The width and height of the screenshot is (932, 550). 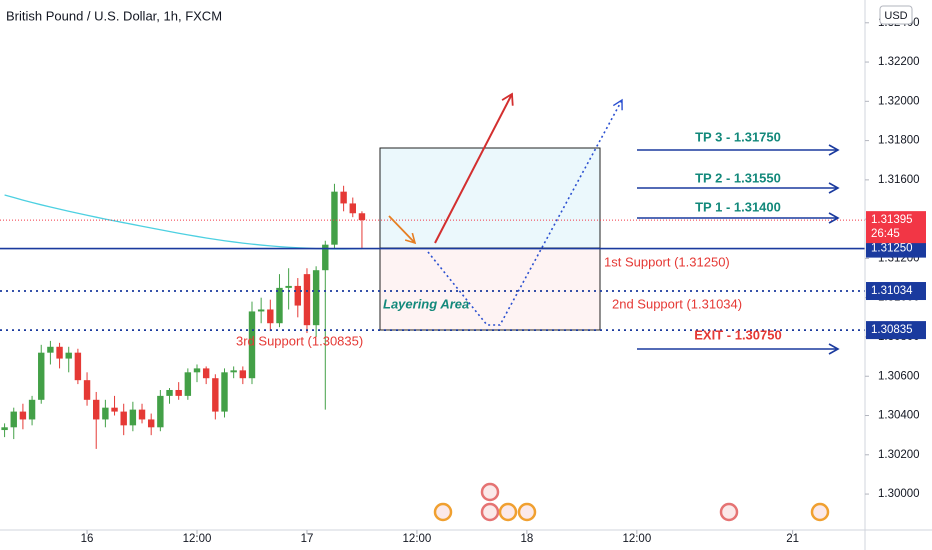 I want to click on x-tick-label: 16, so click(x=87, y=539).